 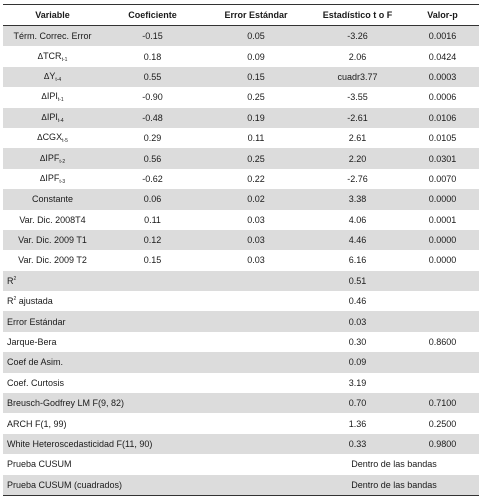 What do you see at coordinates (357, 260) in the screenshot?
I see `estadistico-cell: 6.16` at bounding box center [357, 260].